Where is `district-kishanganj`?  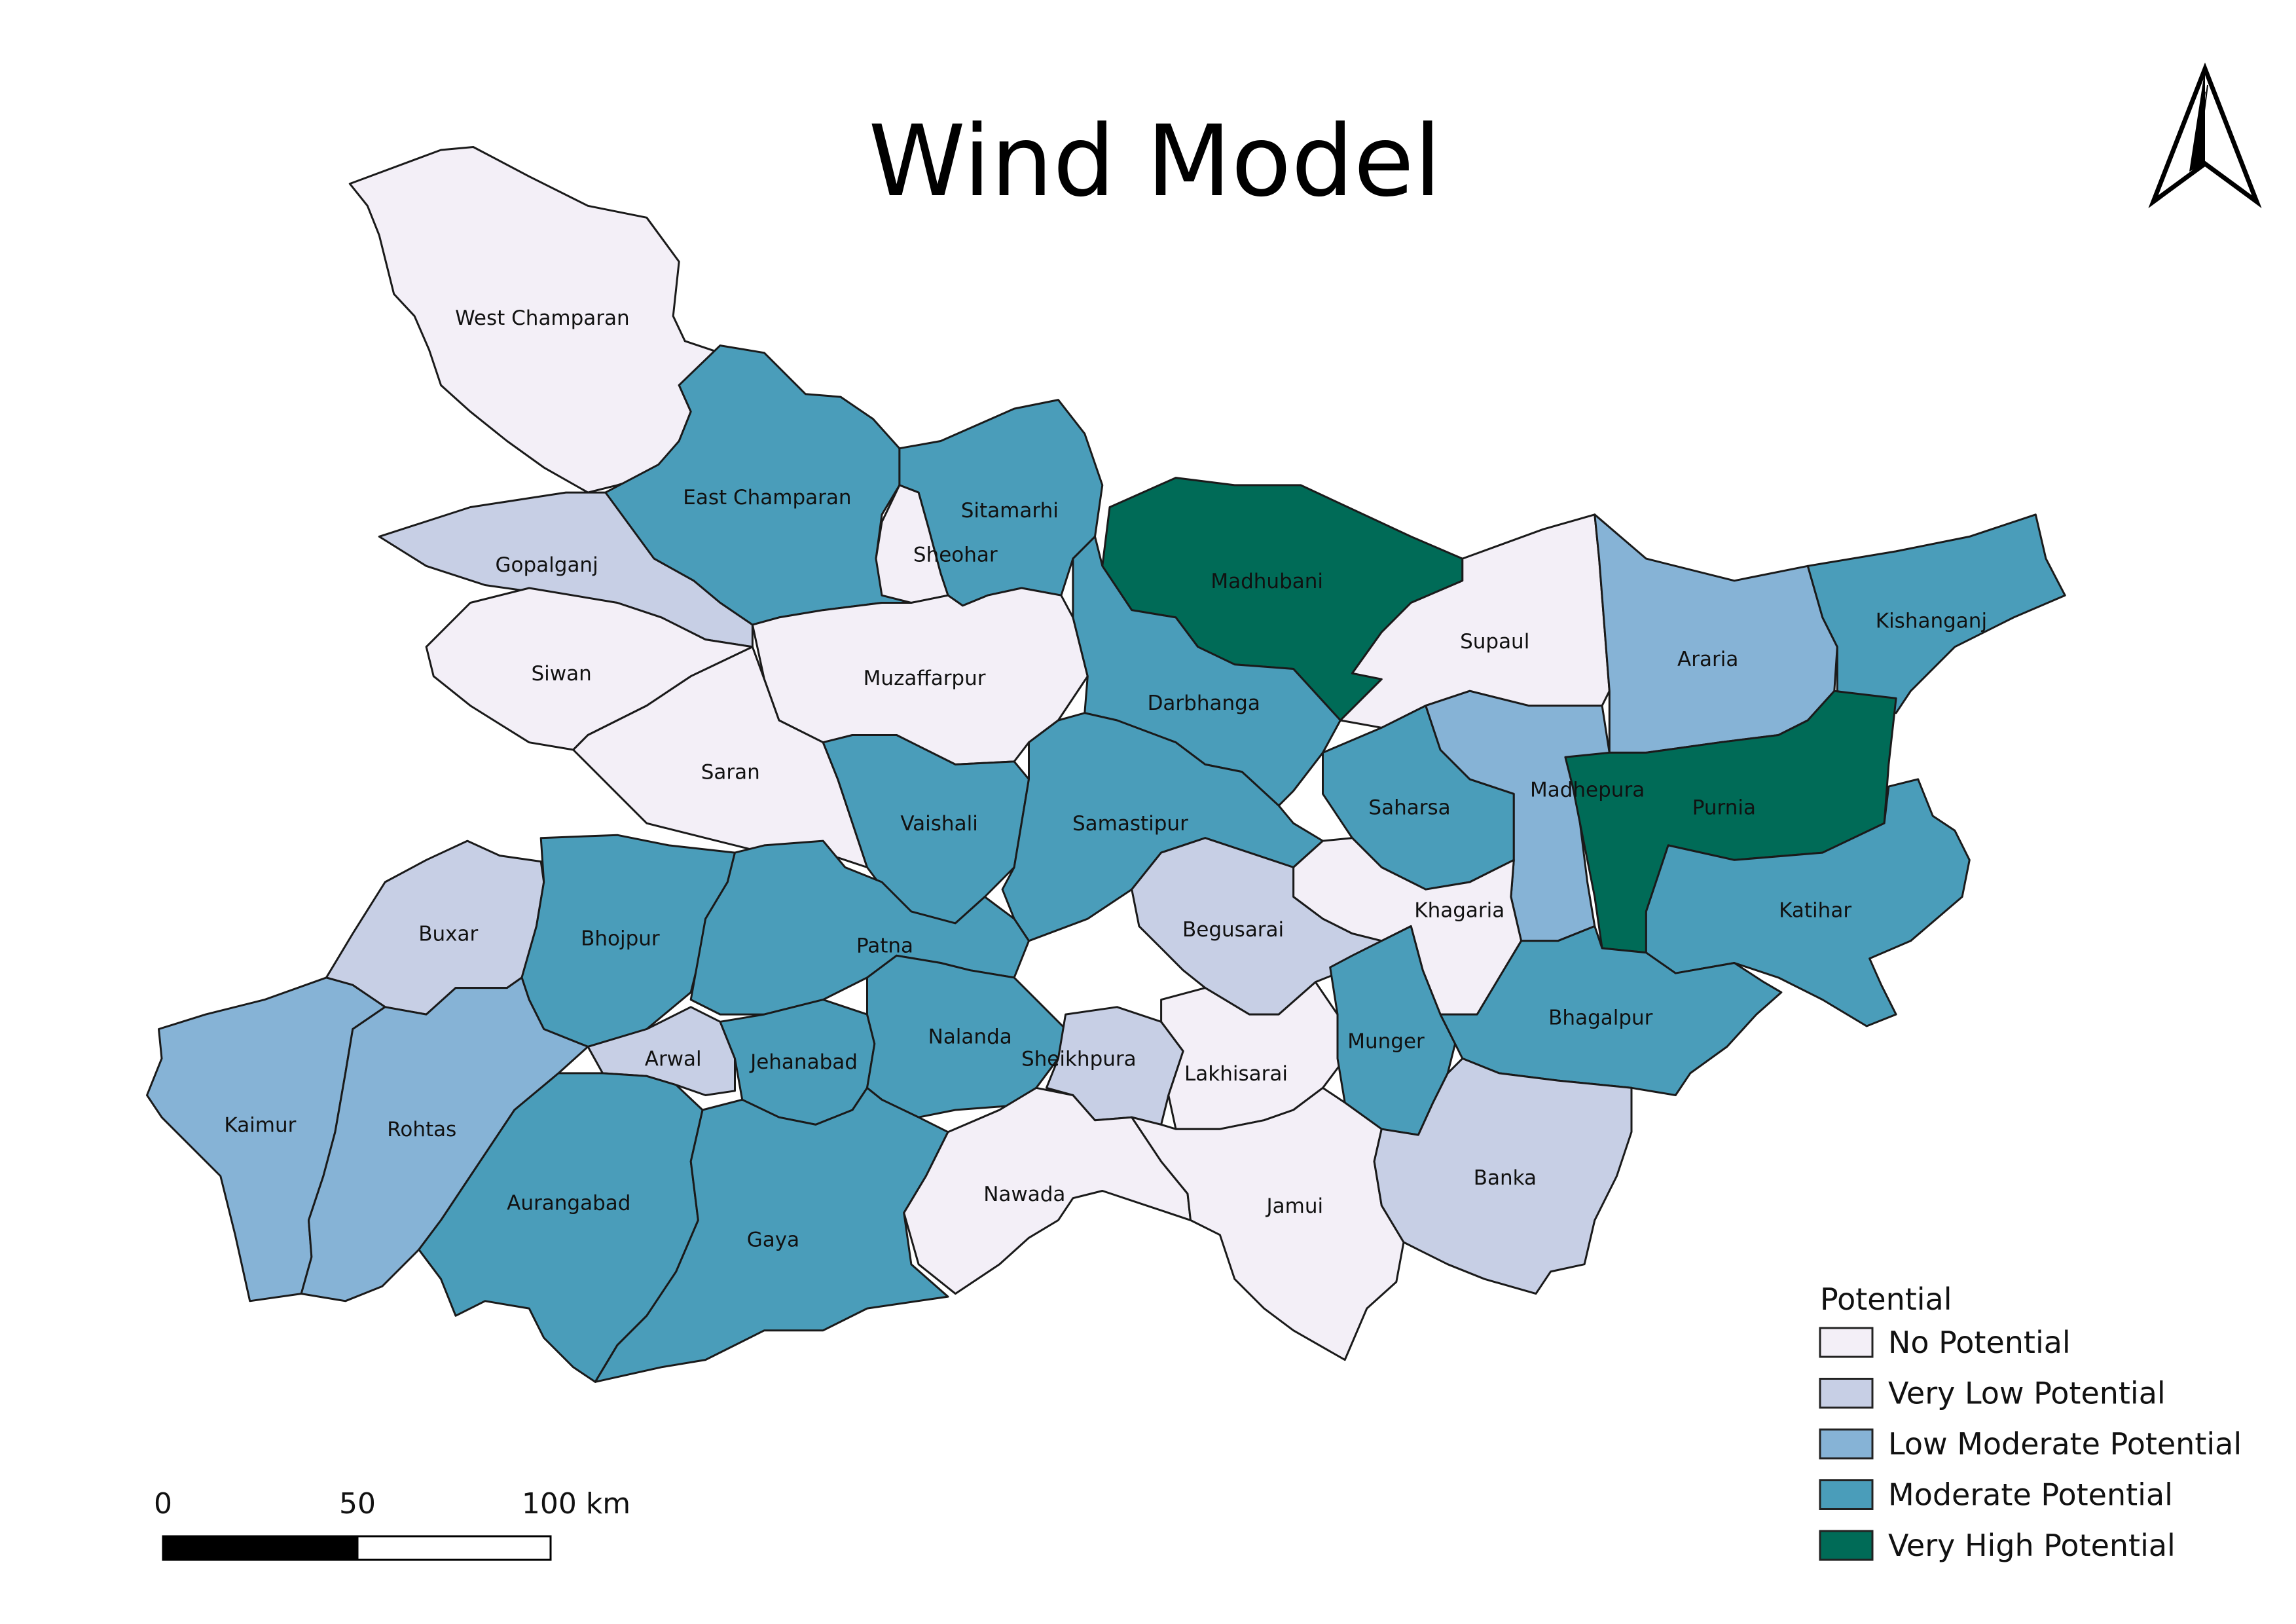 district-kishanganj is located at coordinates (1936, 613).